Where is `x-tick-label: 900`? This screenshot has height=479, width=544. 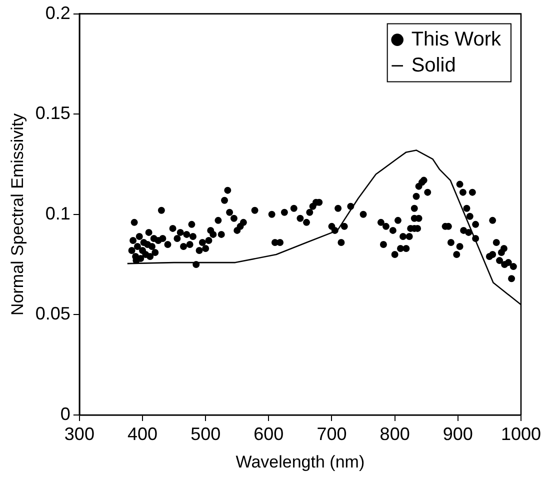
x-tick-label: 900 is located at coordinates (457, 434).